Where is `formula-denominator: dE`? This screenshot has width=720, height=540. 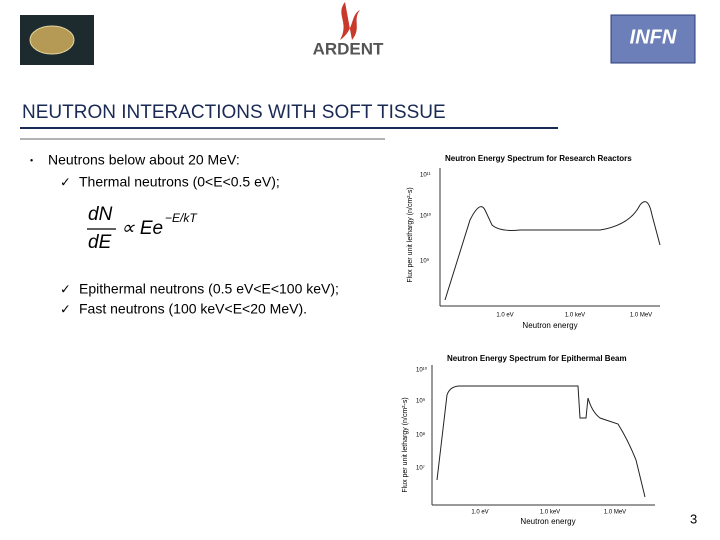
formula-denominator: dE is located at coordinates (100, 242).